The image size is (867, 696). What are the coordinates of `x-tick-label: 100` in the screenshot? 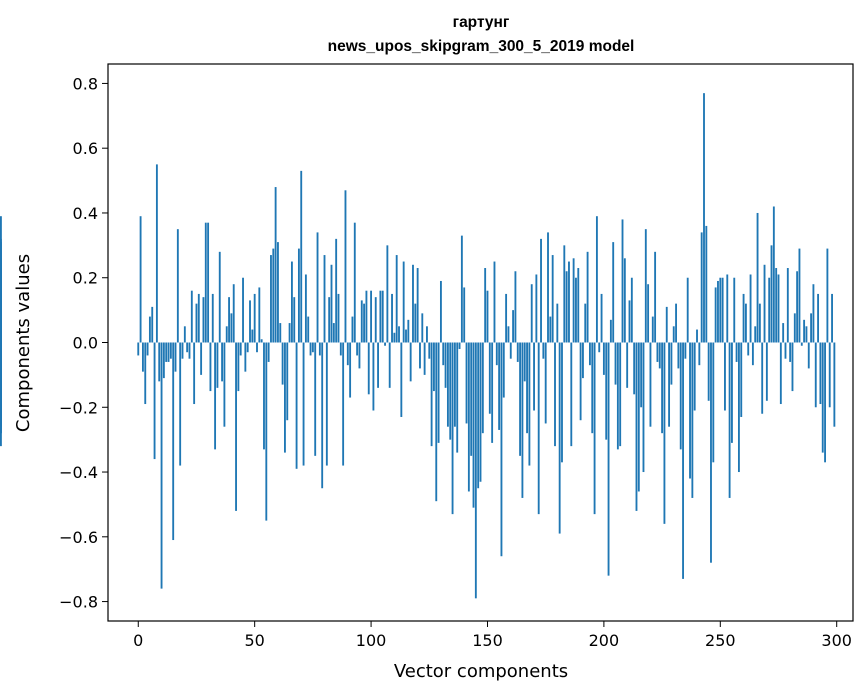 It's located at (371, 640).